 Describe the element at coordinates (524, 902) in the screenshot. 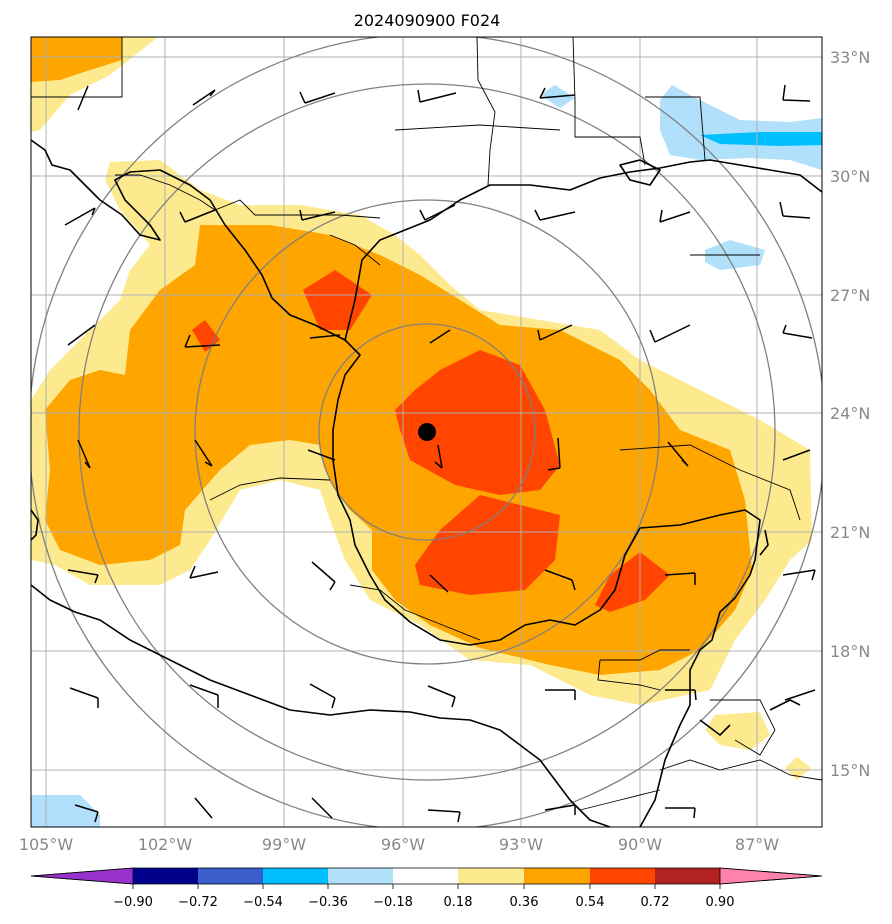

I see `colorbar-label: 0.36` at that location.